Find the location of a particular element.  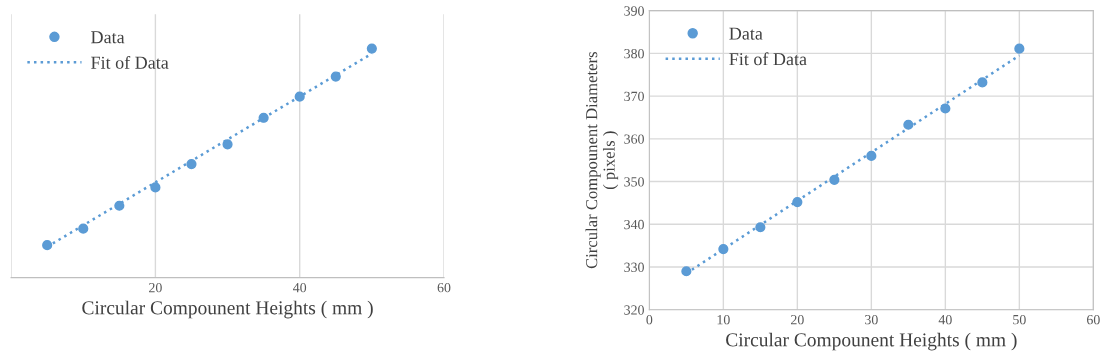

x-tick-label: 0 is located at coordinates (649, 319).